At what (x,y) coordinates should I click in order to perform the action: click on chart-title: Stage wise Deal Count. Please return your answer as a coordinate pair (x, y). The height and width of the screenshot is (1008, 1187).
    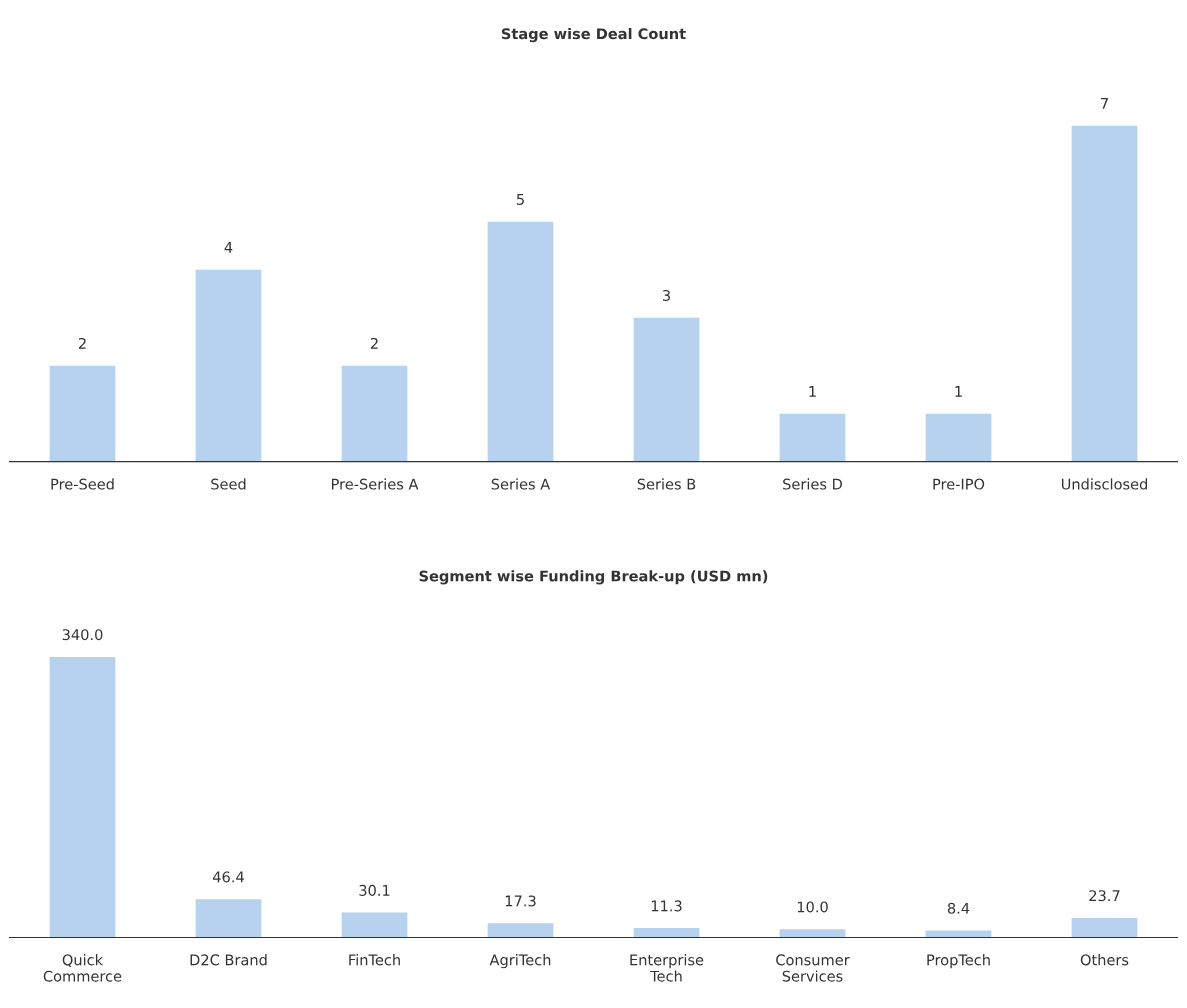
    Looking at the image, I should click on (593, 35).